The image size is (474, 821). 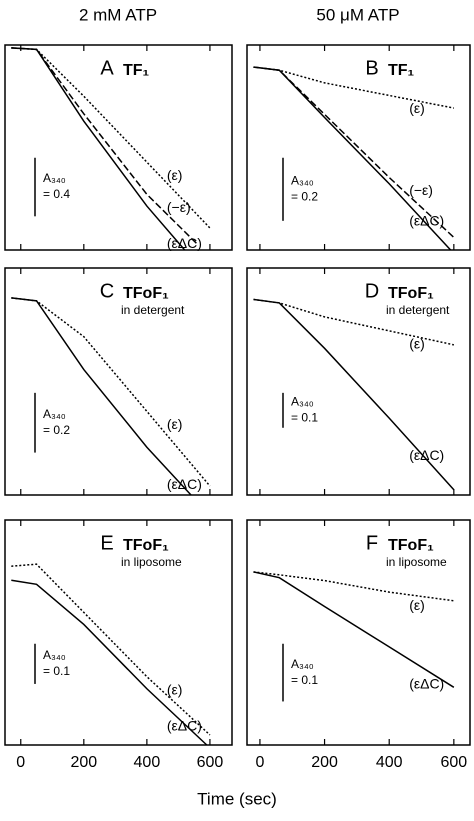 What do you see at coordinates (237, 798) in the screenshot?
I see `x-axis-label: Time (sec)` at bounding box center [237, 798].